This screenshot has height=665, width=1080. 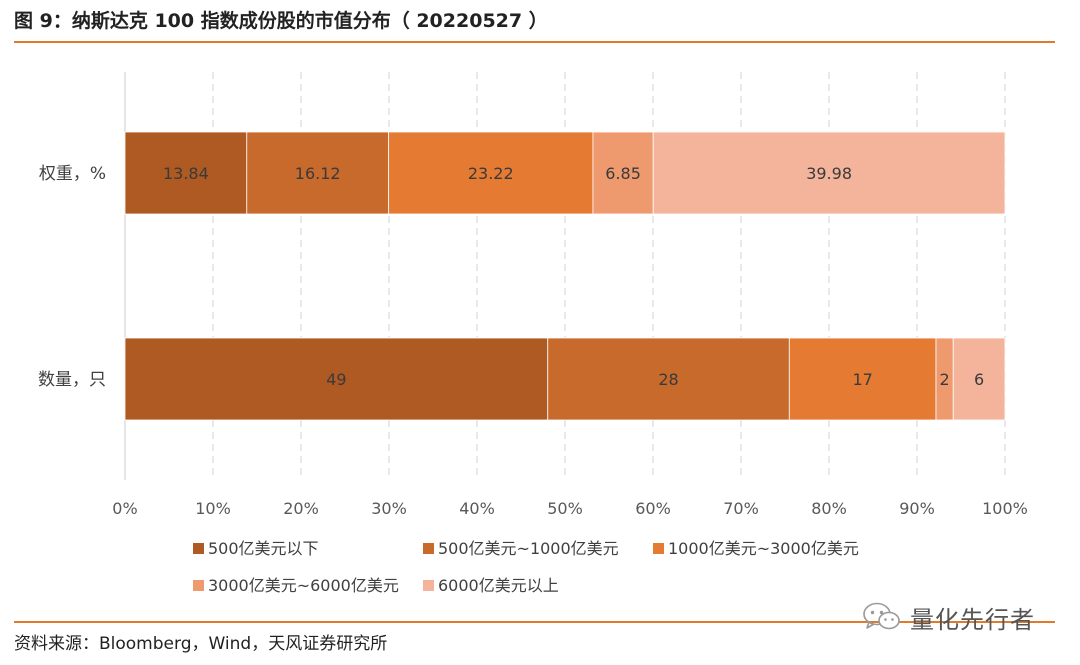 I want to click on data-label: 17, so click(x=862, y=379).